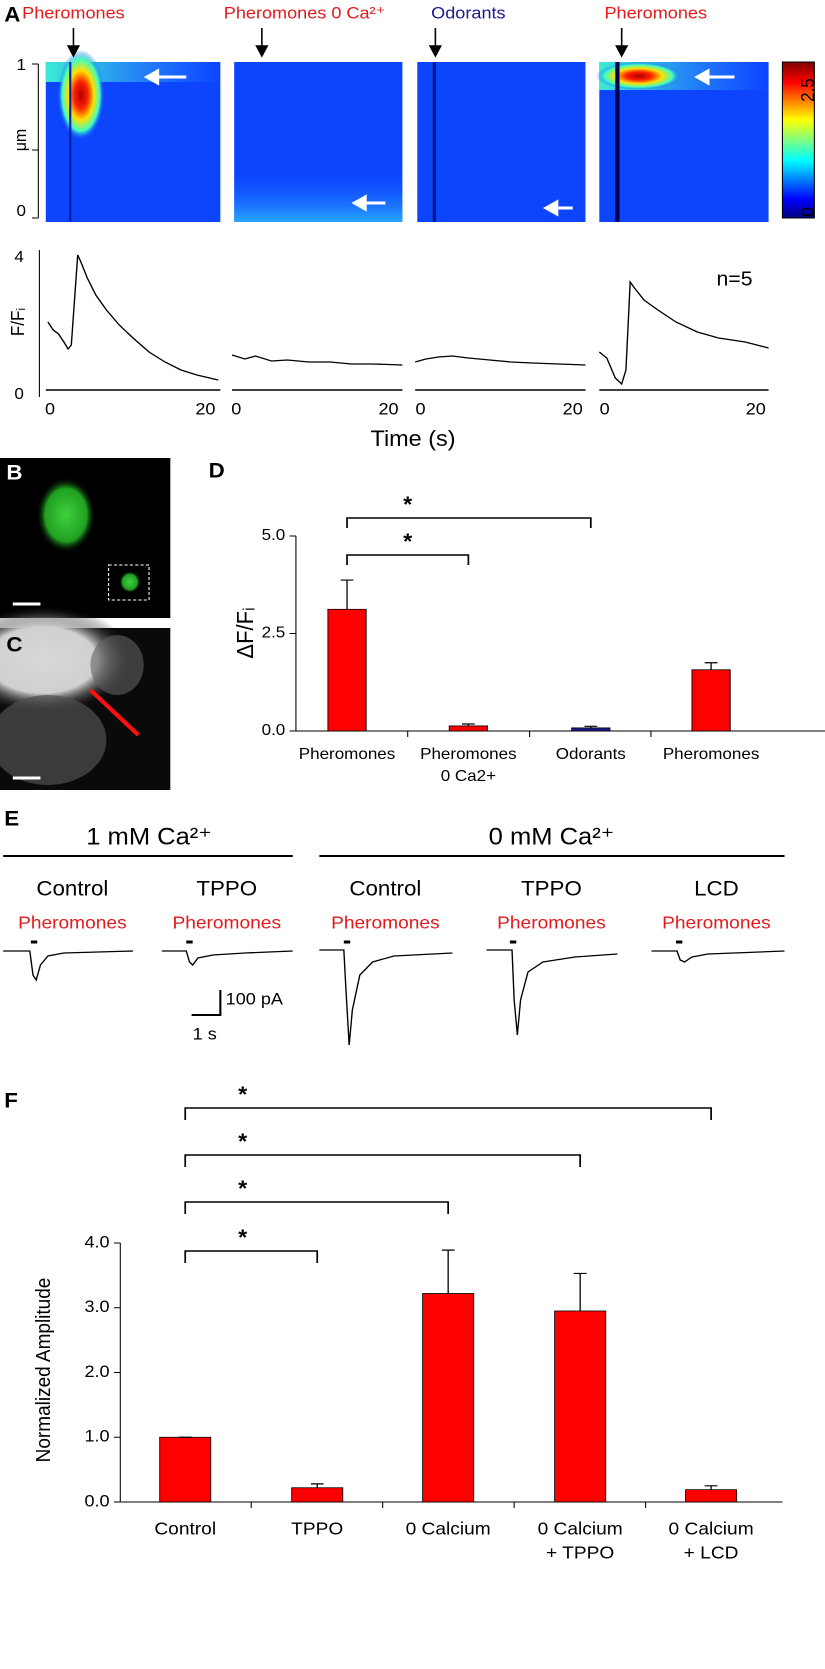  Describe the element at coordinates (206, 1003) in the screenshot. I see `scale-bar` at that location.